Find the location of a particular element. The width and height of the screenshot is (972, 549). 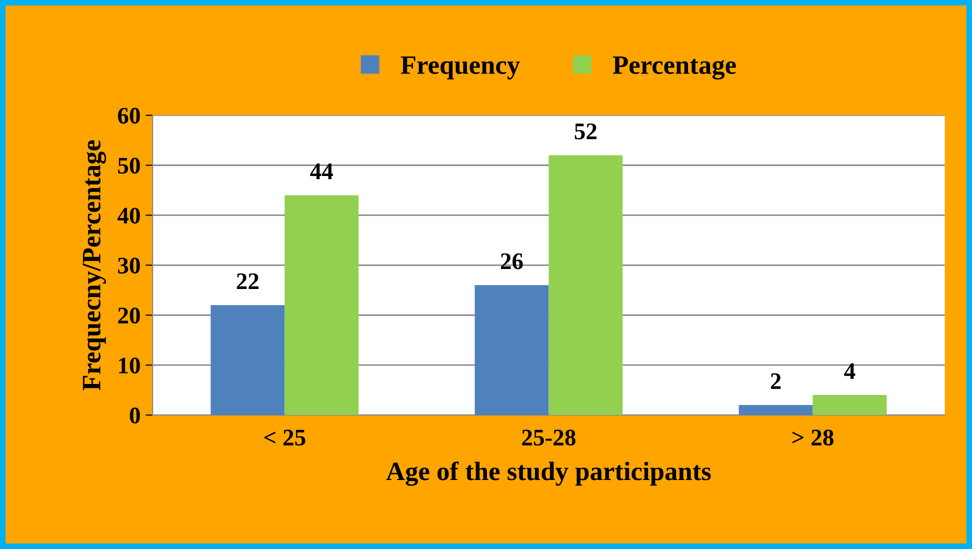

data-label: 26 is located at coordinates (511, 261).